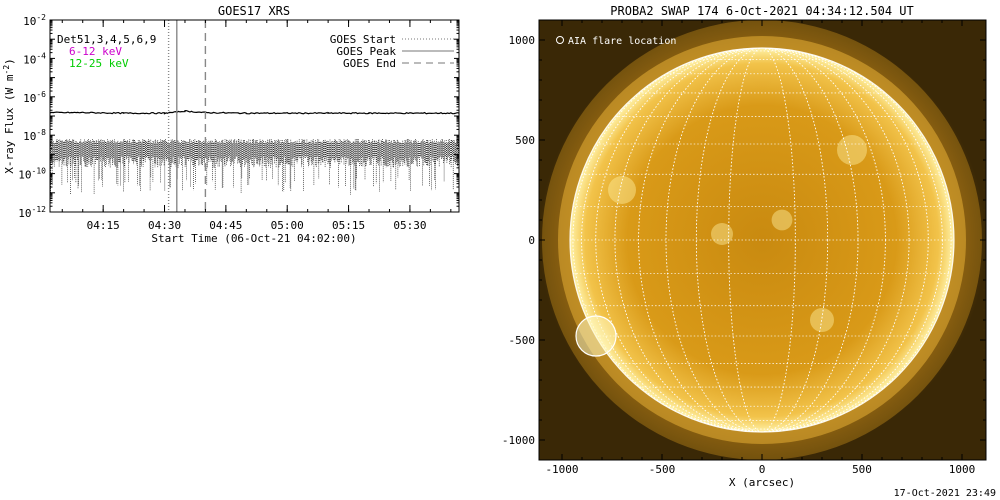 The width and height of the screenshot is (1000, 500). What do you see at coordinates (525, 140) in the screenshot?
I see `y-tick-label: 500` at bounding box center [525, 140].